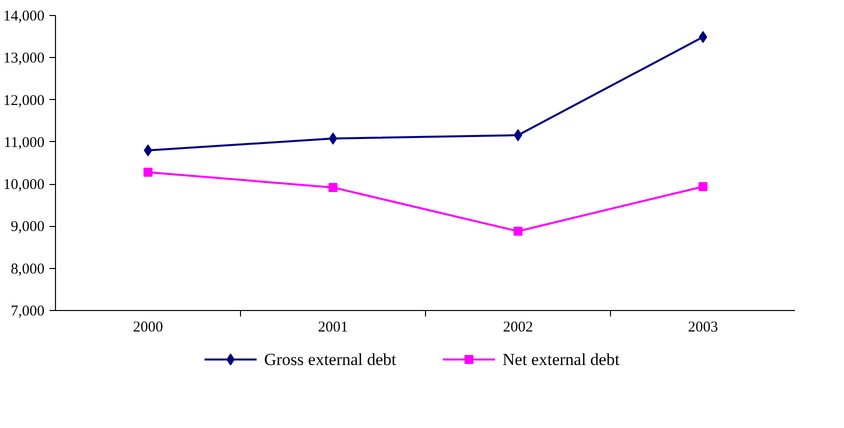  Describe the element at coordinates (27, 312) in the screenshot. I see `y-tick-label: 7,000` at that location.